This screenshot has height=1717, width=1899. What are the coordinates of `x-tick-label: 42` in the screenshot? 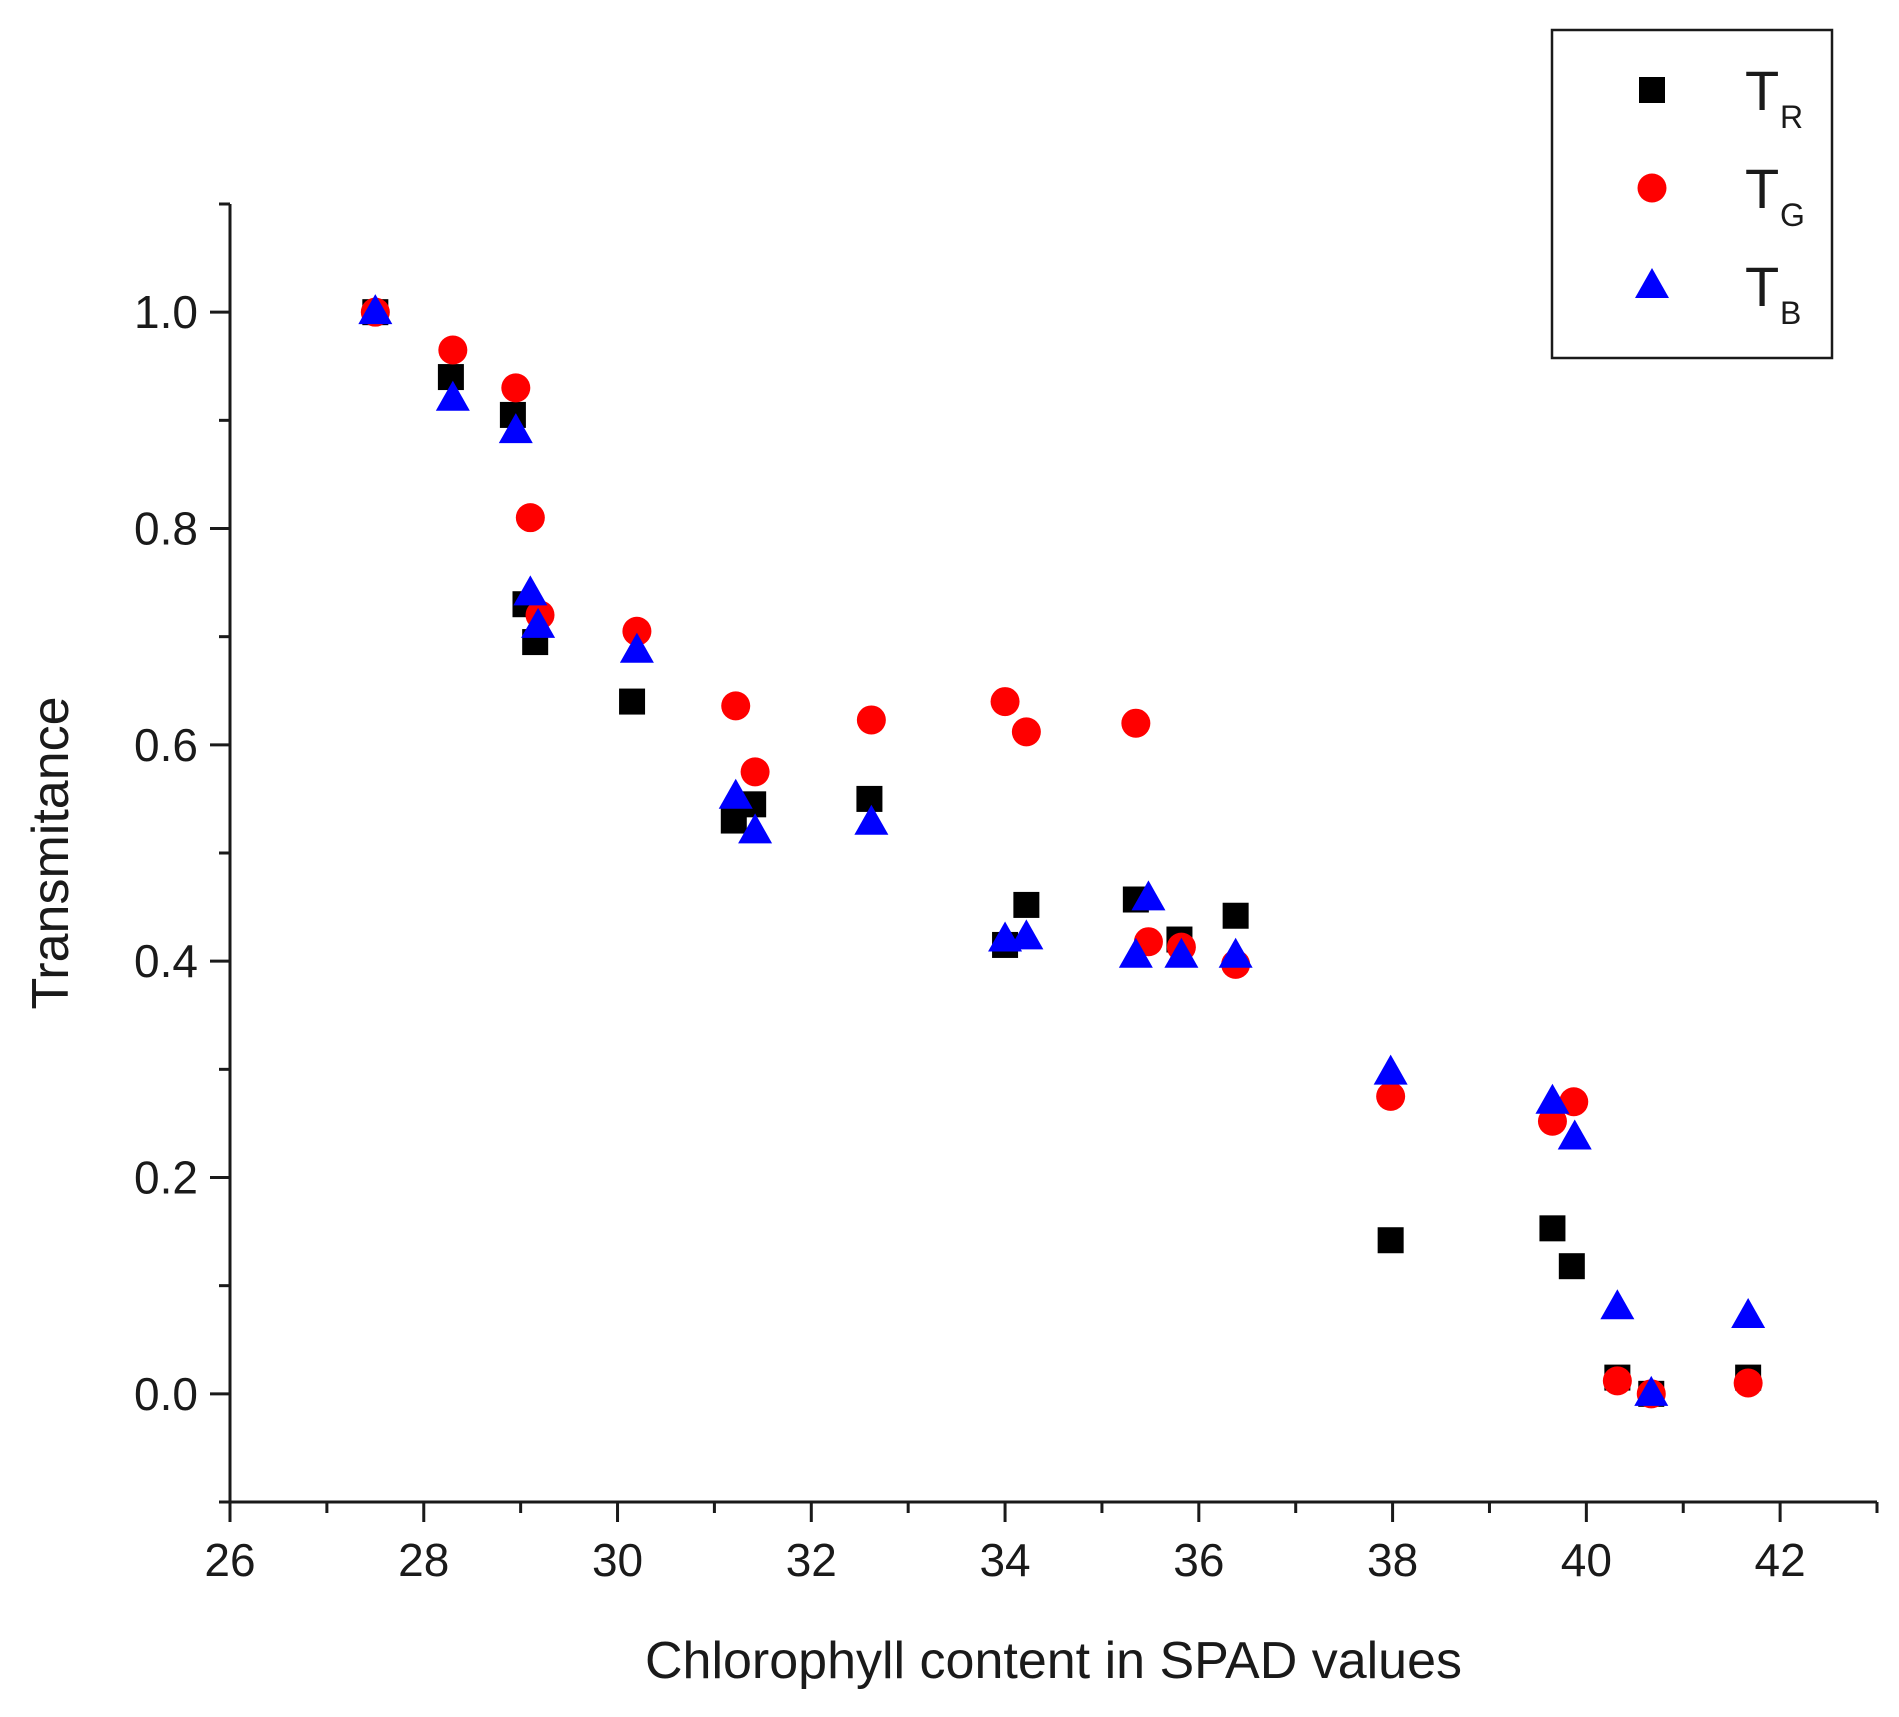 It's located at (1780, 1560).